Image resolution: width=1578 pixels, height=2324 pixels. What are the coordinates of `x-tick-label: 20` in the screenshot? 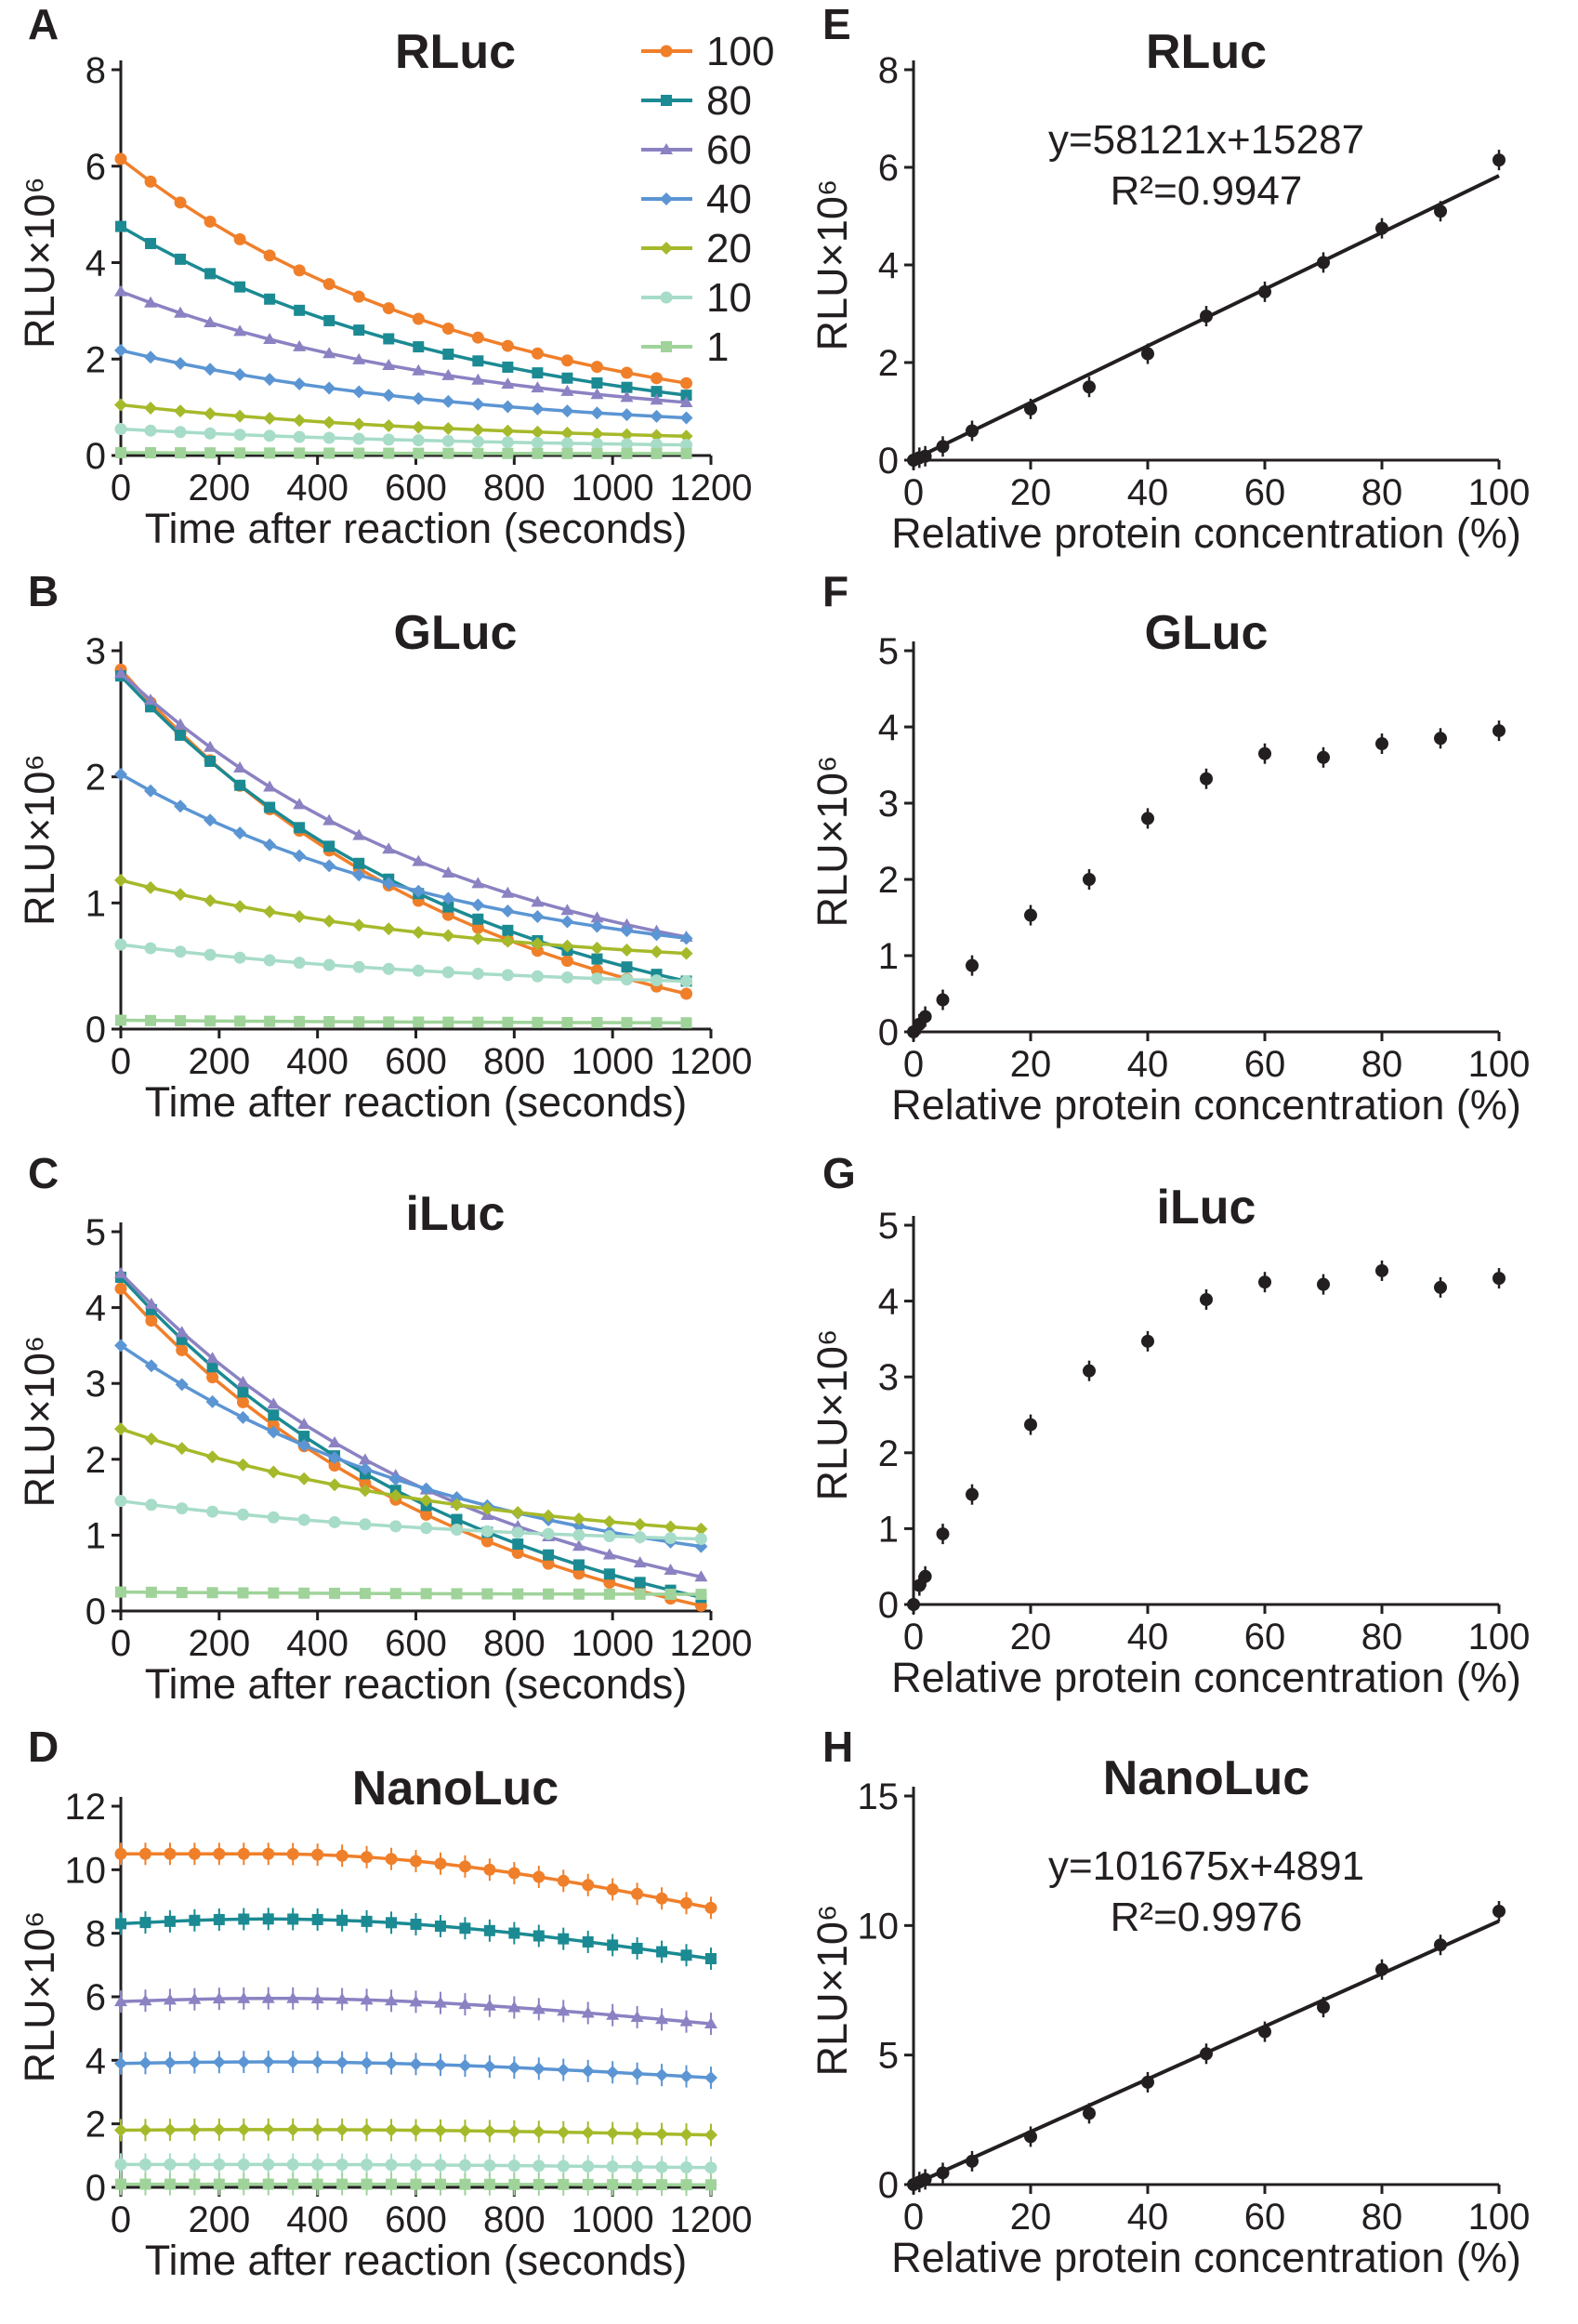 It's located at (1031, 492).